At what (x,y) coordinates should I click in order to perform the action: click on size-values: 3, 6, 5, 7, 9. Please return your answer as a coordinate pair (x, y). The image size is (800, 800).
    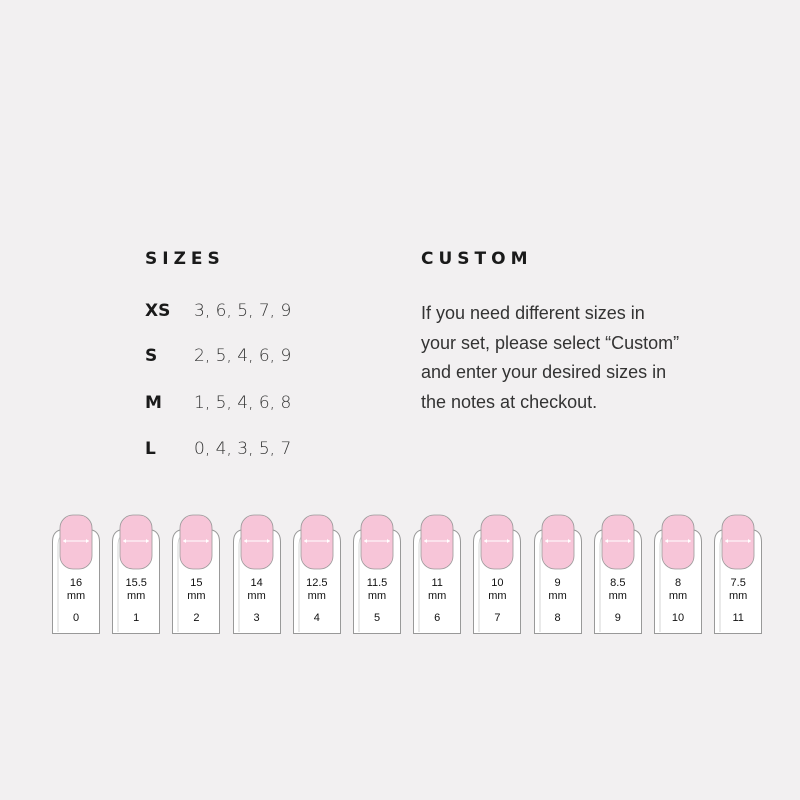
    Looking at the image, I should click on (243, 311).